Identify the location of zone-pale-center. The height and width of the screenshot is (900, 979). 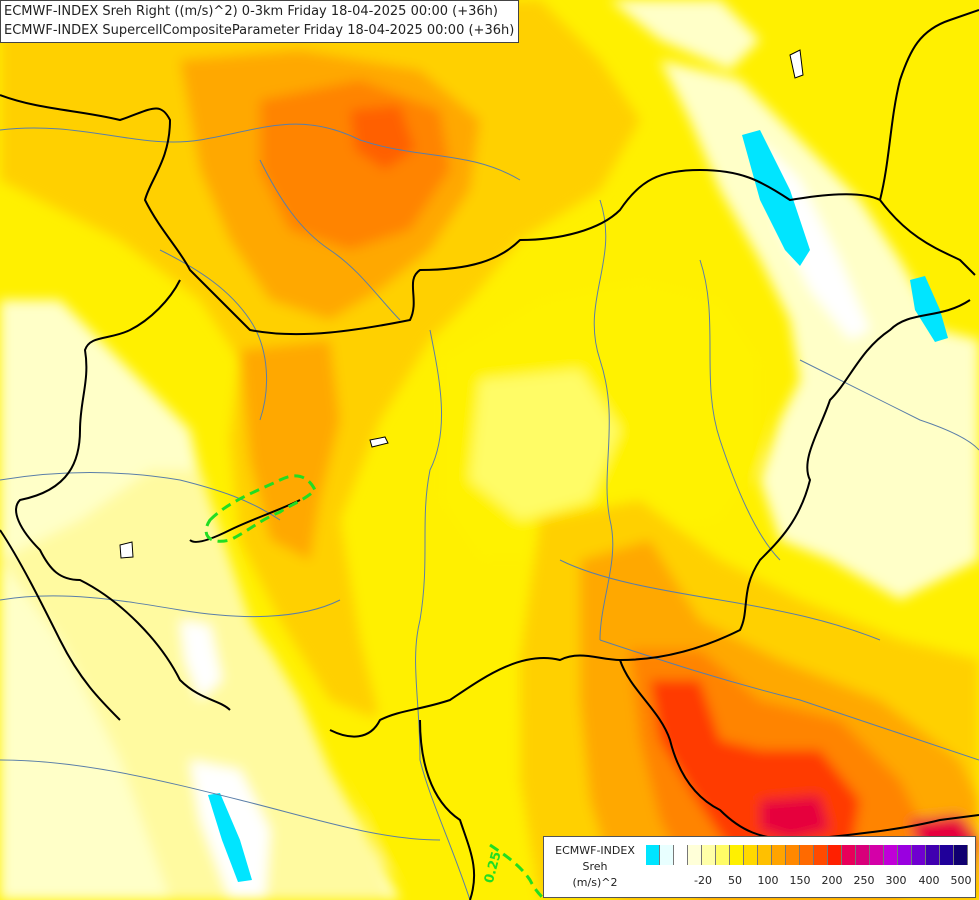
(545, 445).